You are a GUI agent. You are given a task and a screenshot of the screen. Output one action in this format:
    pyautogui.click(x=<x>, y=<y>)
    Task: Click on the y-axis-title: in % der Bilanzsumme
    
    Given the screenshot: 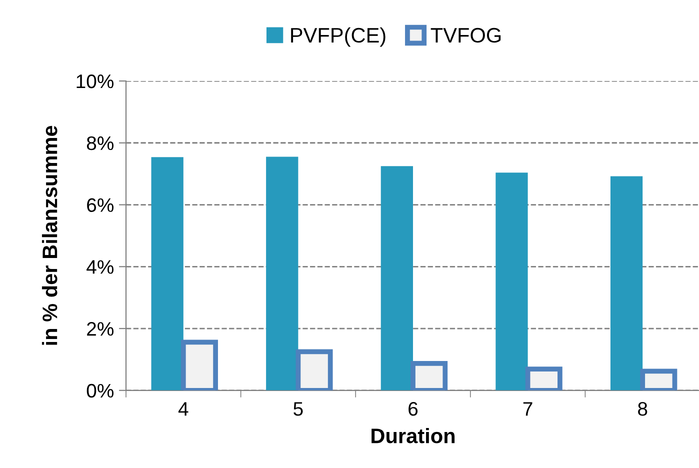 What is the action you would take?
    pyautogui.click(x=50, y=235)
    